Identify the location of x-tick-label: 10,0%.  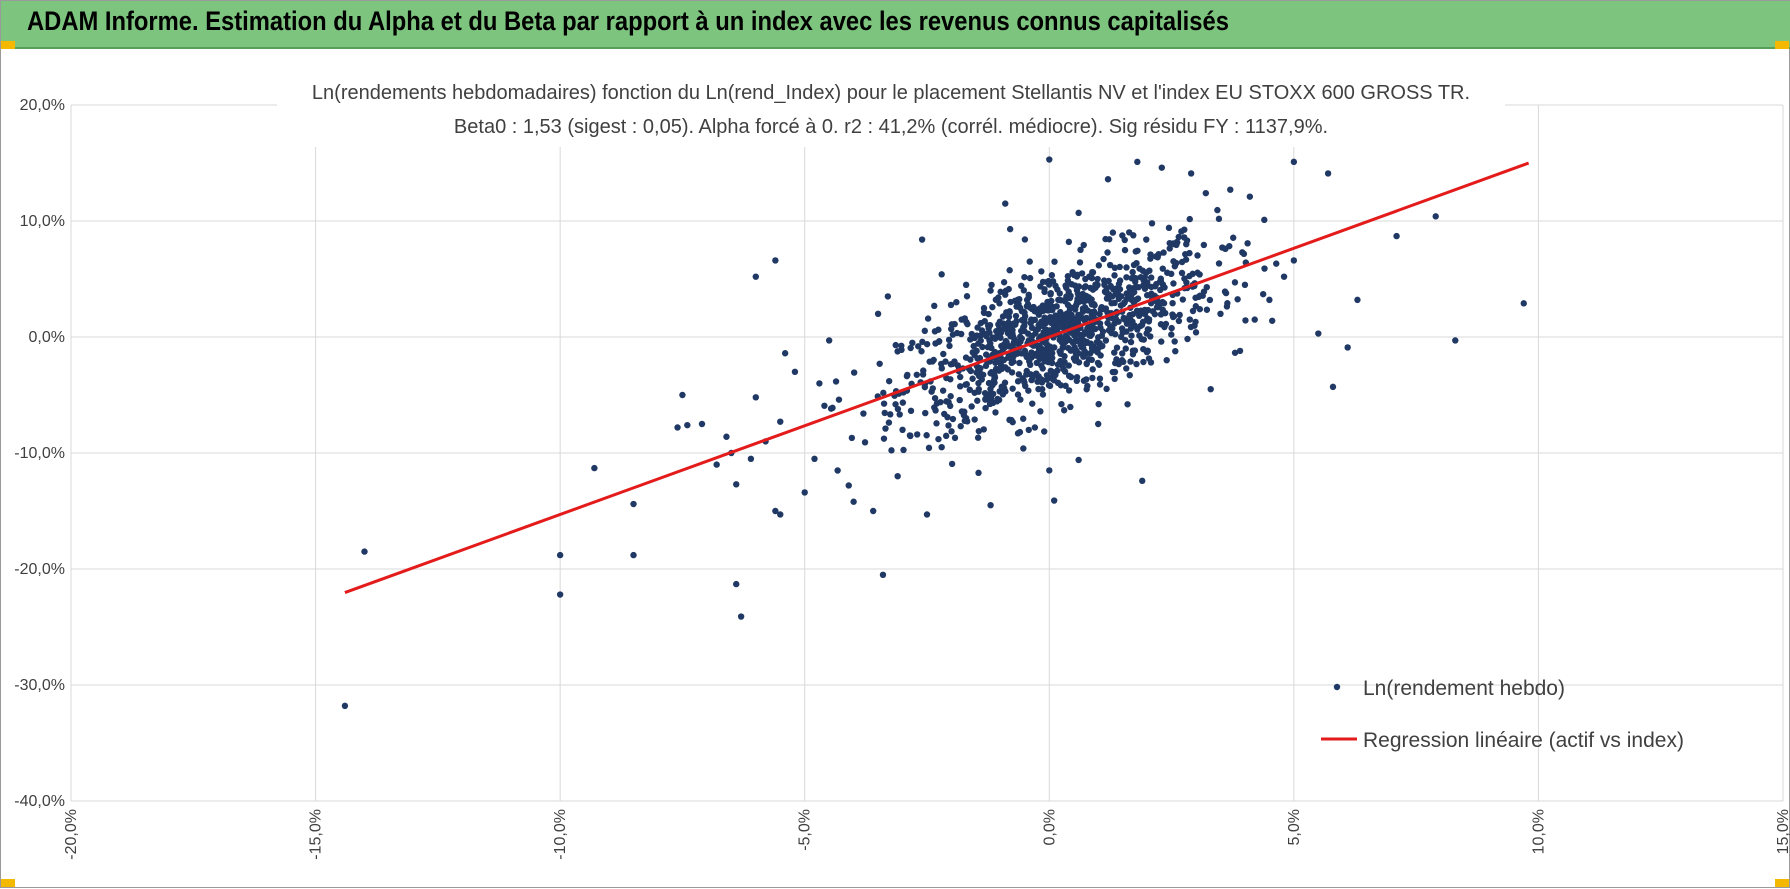
(1538, 831).